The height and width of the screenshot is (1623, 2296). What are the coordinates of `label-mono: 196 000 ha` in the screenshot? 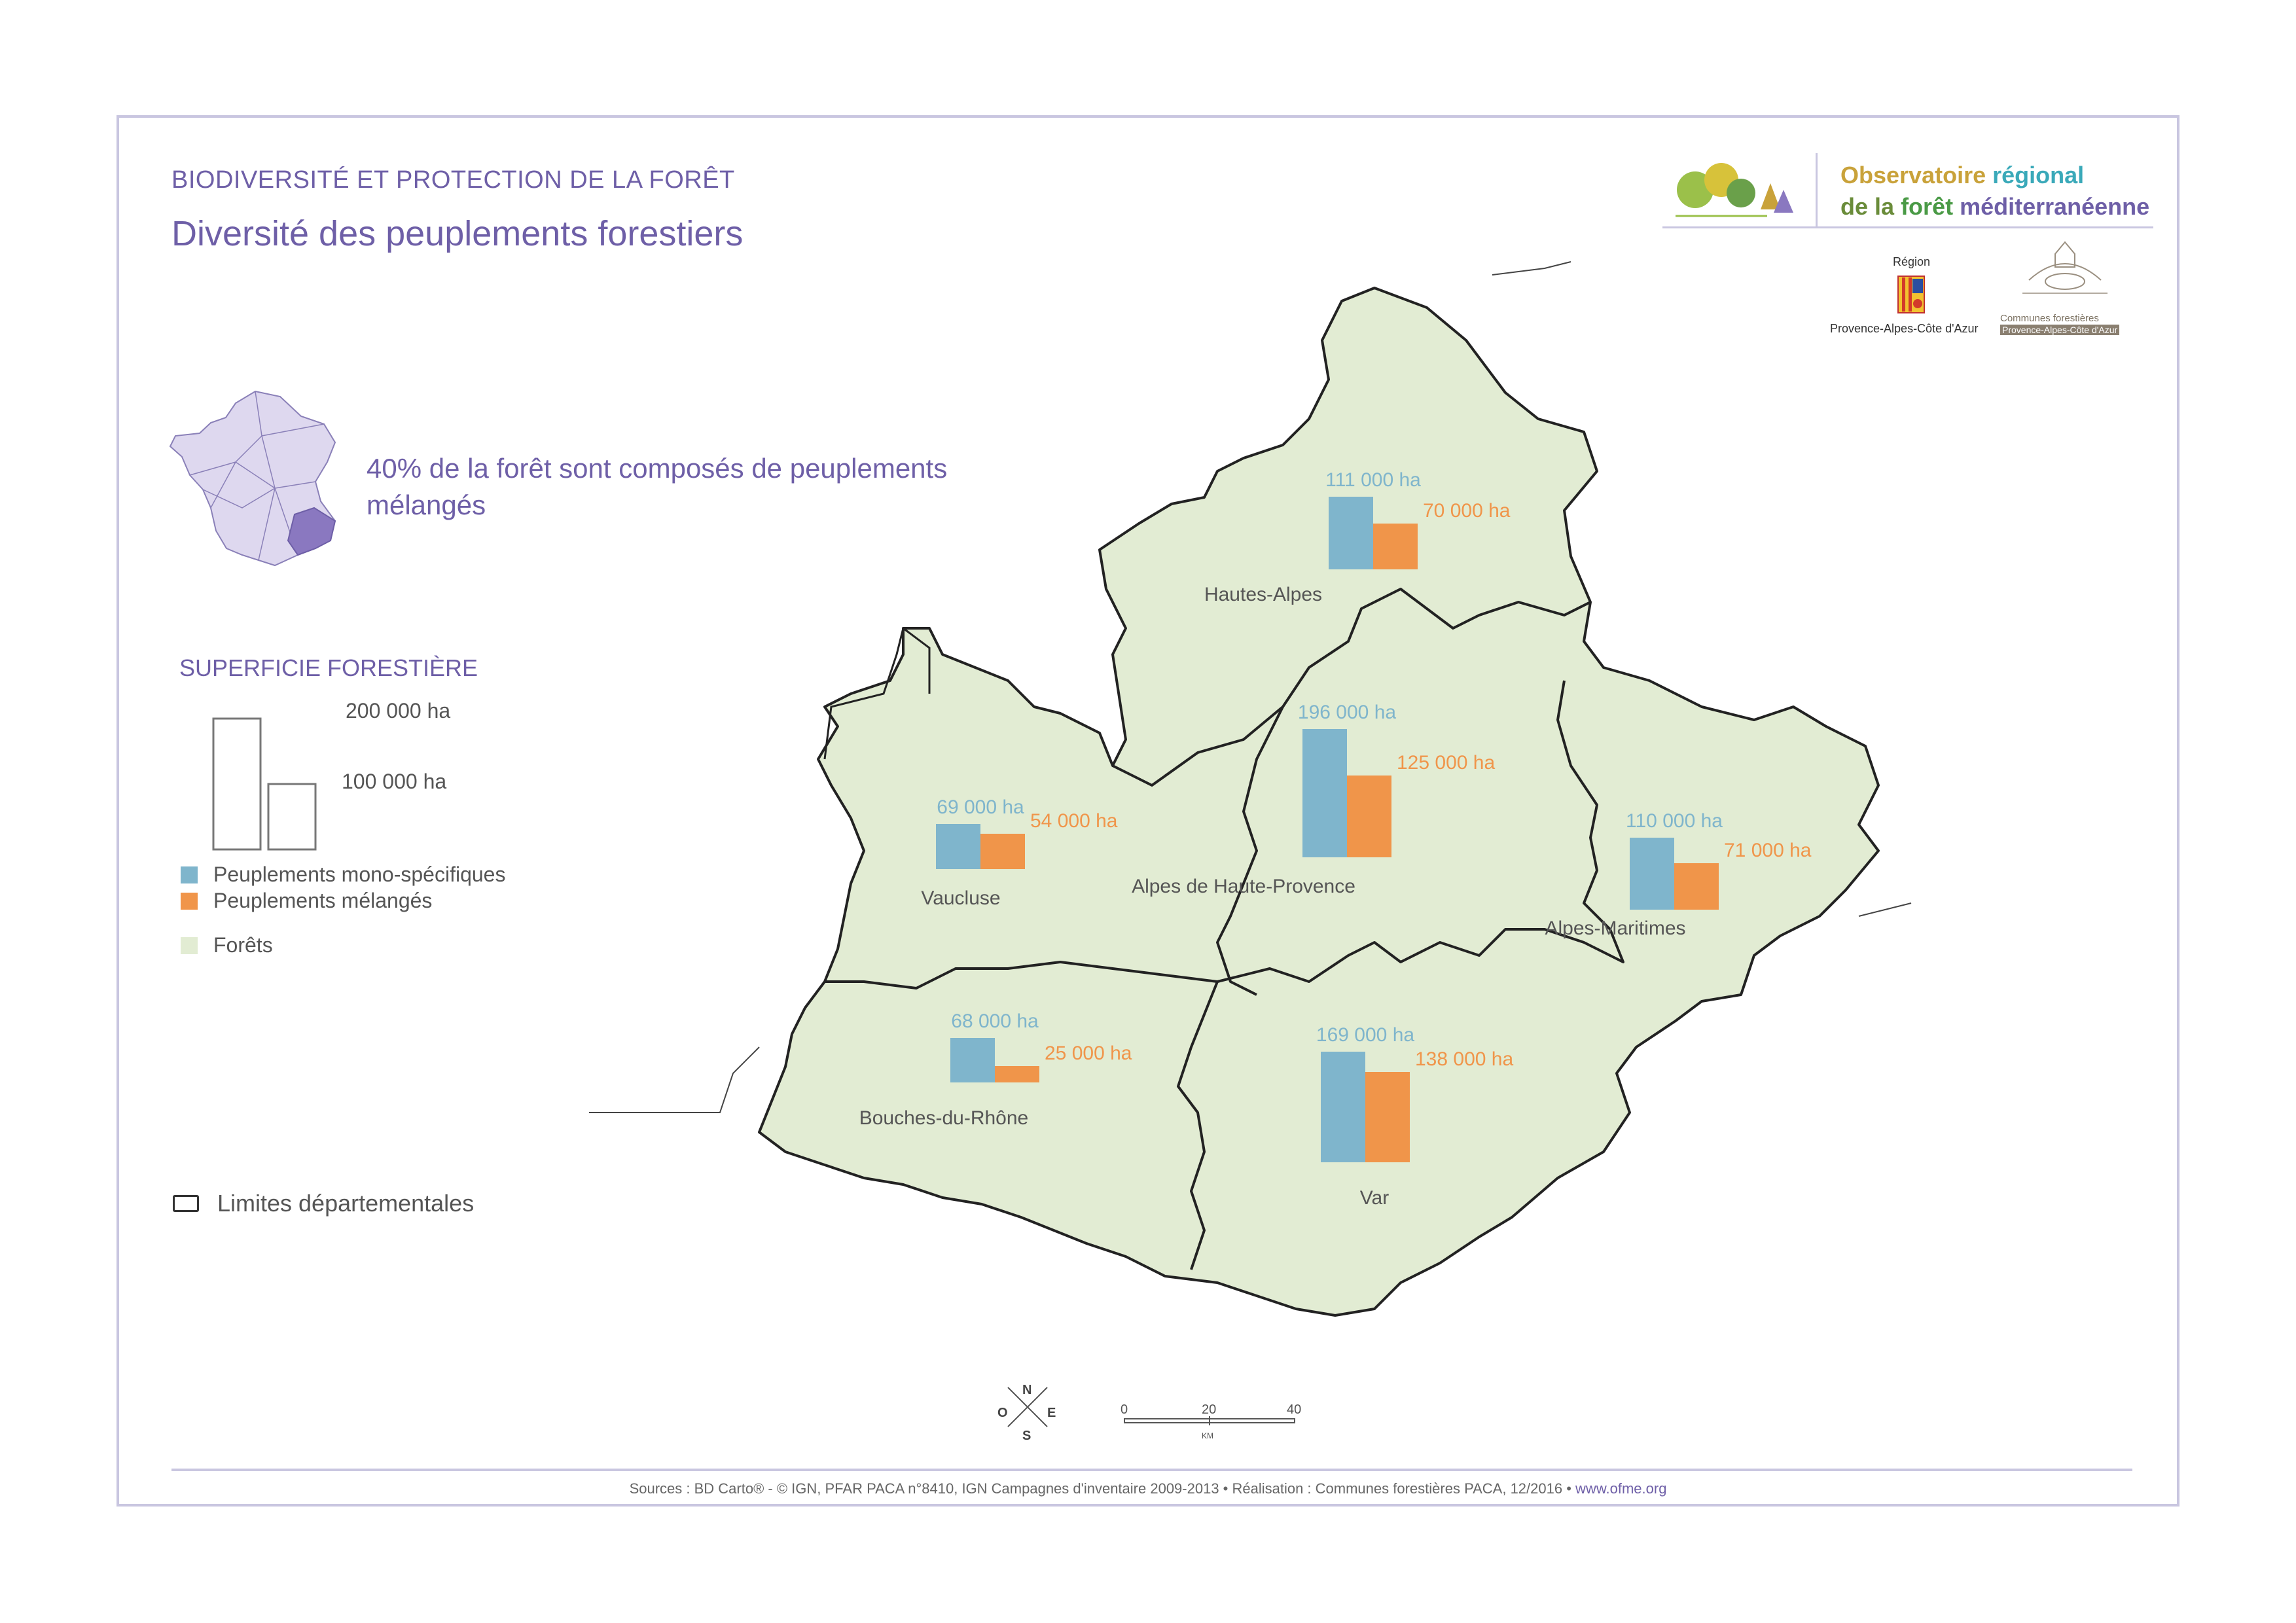 It's located at (1347, 713).